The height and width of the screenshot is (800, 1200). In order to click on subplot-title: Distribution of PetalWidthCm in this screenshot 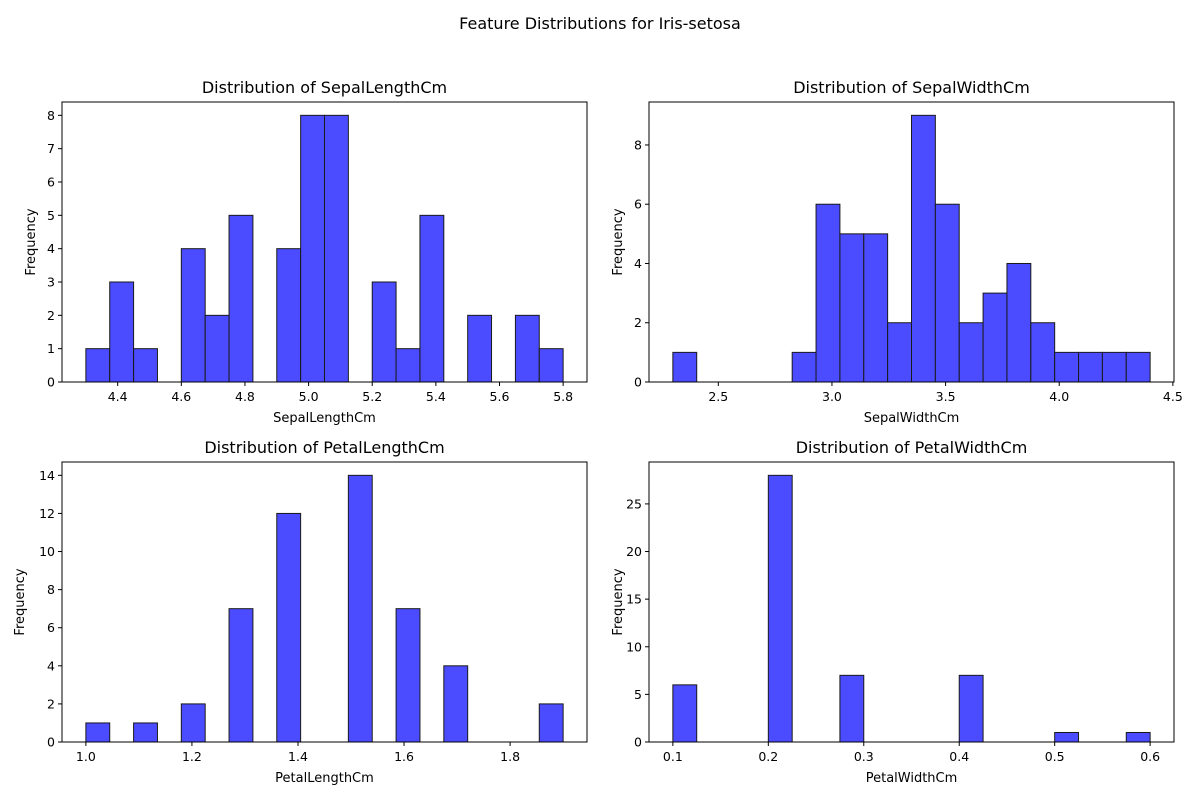, I will do `click(912, 447)`.